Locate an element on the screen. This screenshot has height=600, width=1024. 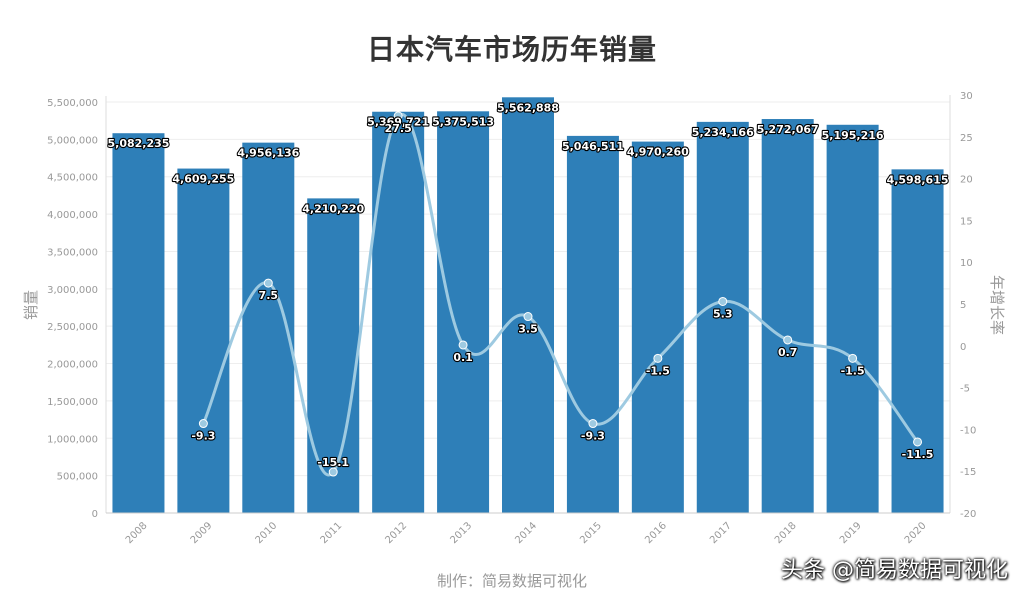
growth-value-label: 0.1 is located at coordinates (463, 357).